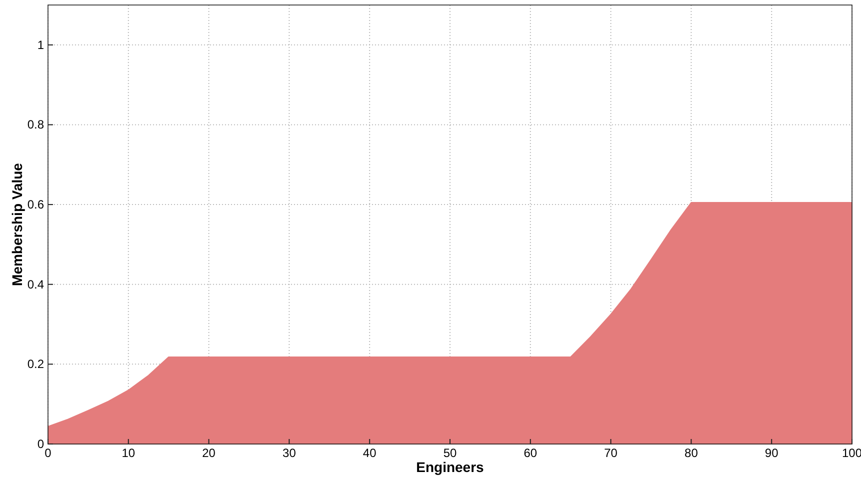 The width and height of the screenshot is (861, 477). What do you see at coordinates (450, 467) in the screenshot?
I see `x-axis-title: Engineers` at bounding box center [450, 467].